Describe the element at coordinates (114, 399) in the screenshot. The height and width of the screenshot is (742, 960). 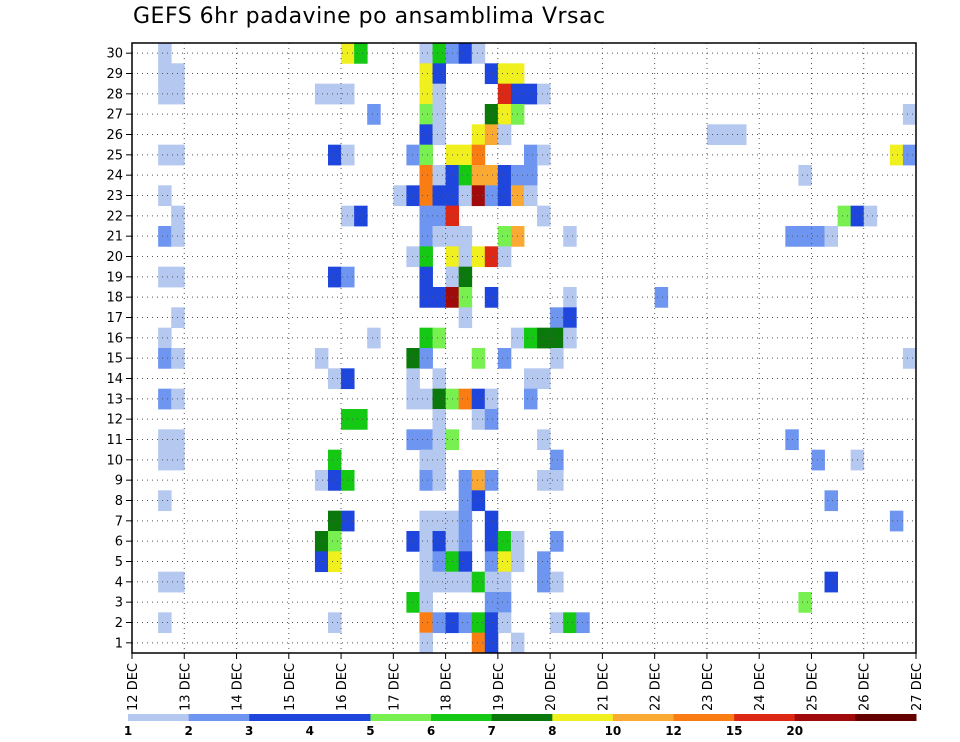
I see `y-tick-label: 13` at that location.